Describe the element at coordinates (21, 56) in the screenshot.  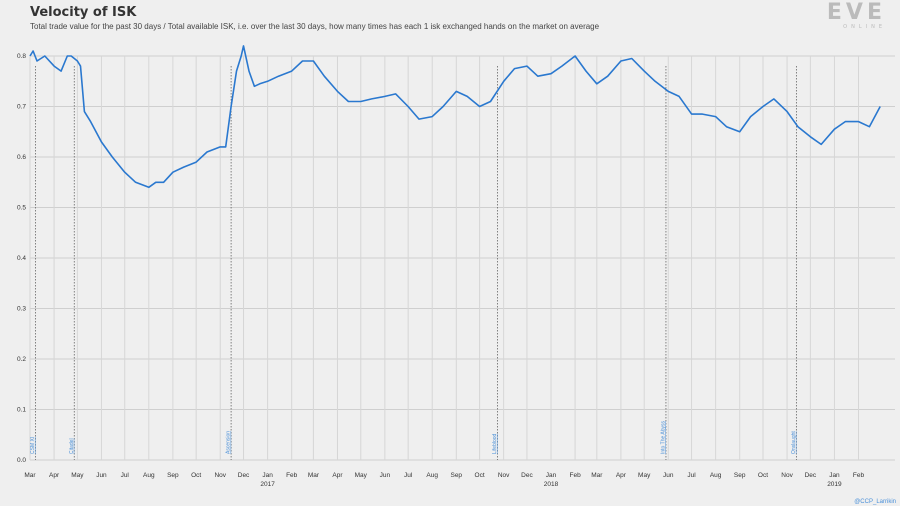
I see `y-tick-label: 0.8` at that location.